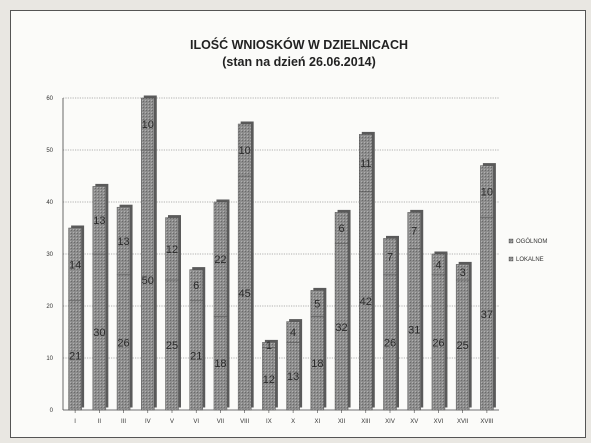 This screenshot has width=591, height=443. I want to click on x-tick-label: VI, so click(196, 422).